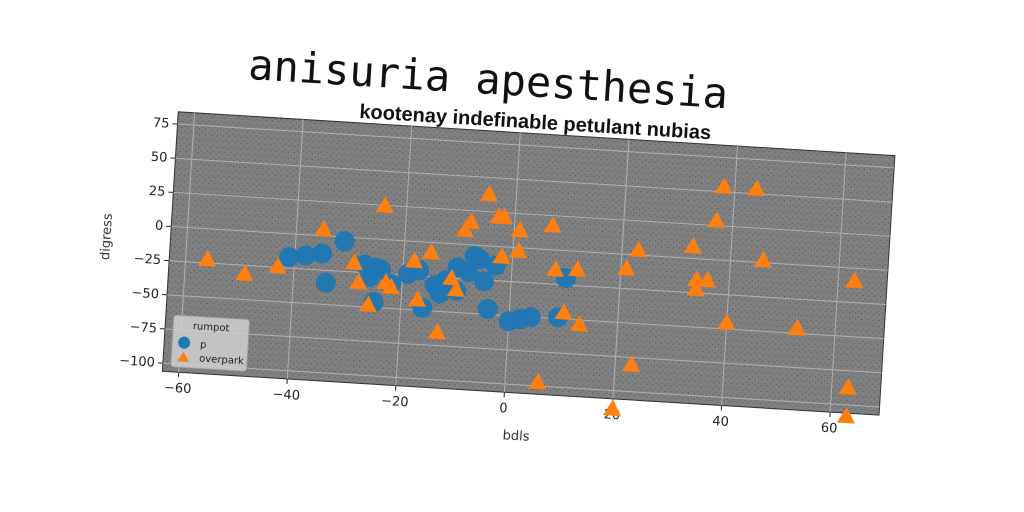 Image resolution: width=1024 pixels, height=512 pixels. What do you see at coordinates (158, 226) in the screenshot?
I see `y-tick-label: 0` at bounding box center [158, 226].